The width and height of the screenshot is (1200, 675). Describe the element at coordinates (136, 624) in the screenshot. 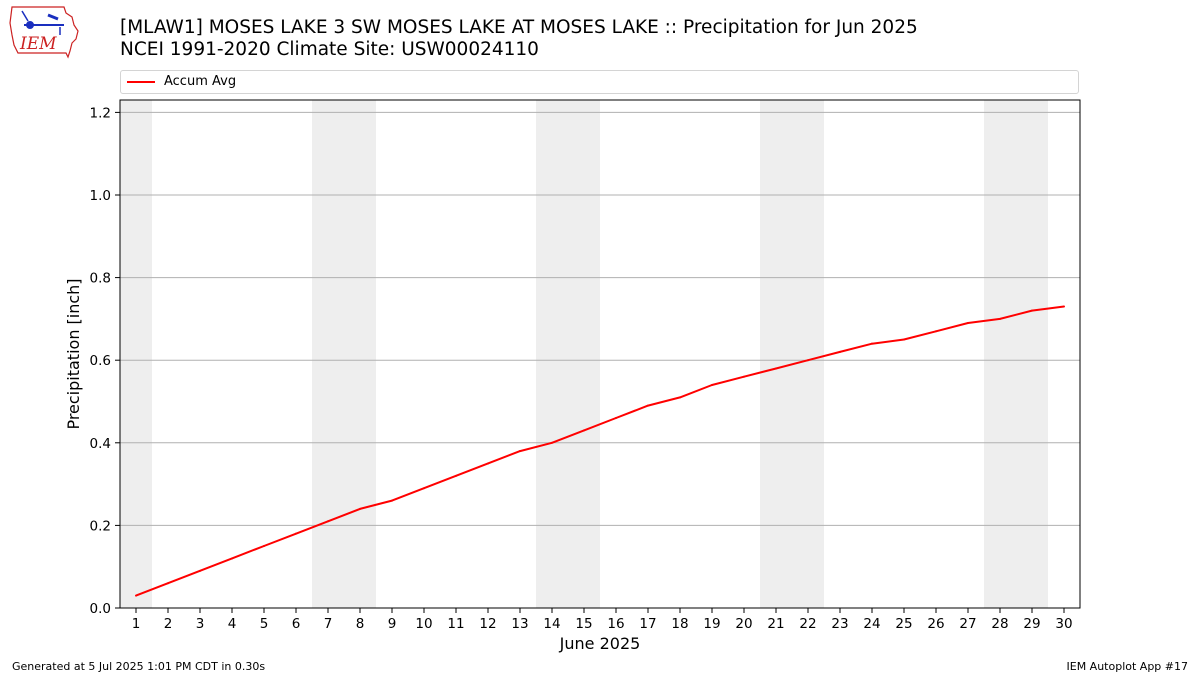

I see `x-tick-label: 1` at that location.